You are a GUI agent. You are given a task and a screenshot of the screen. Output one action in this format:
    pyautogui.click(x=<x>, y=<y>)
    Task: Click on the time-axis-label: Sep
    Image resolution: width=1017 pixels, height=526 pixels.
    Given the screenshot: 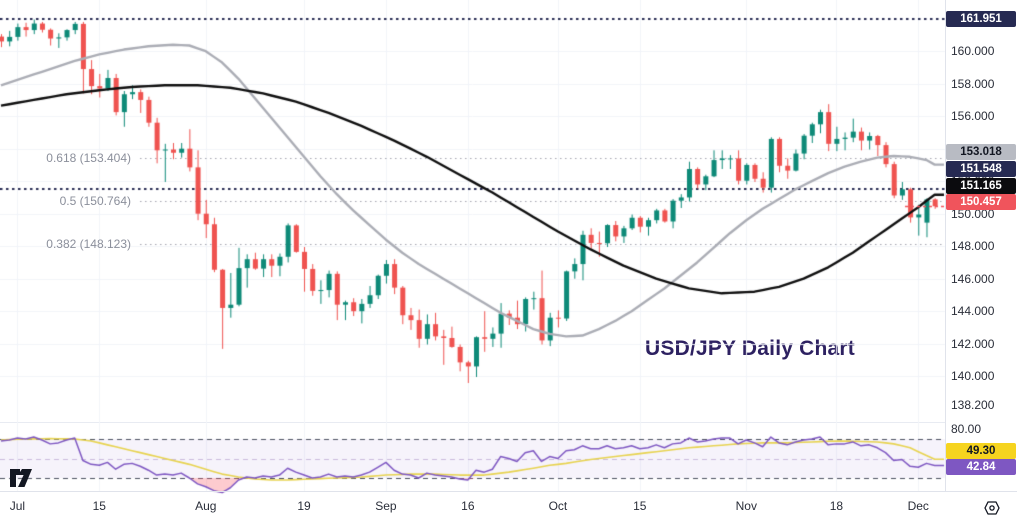 What is the action you would take?
    pyautogui.click(x=386, y=506)
    